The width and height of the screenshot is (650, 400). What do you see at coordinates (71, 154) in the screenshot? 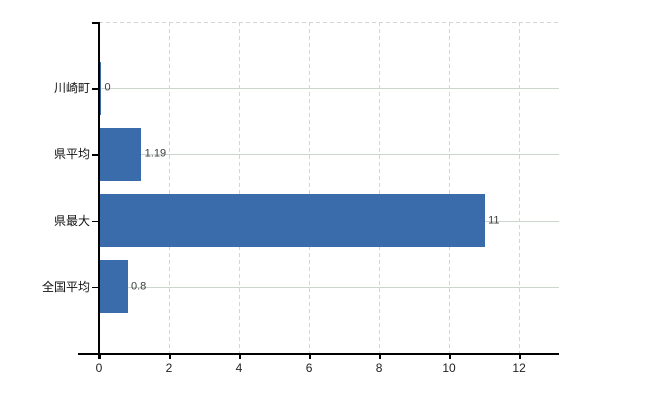
I see `category-label: 県平均` at bounding box center [71, 154].